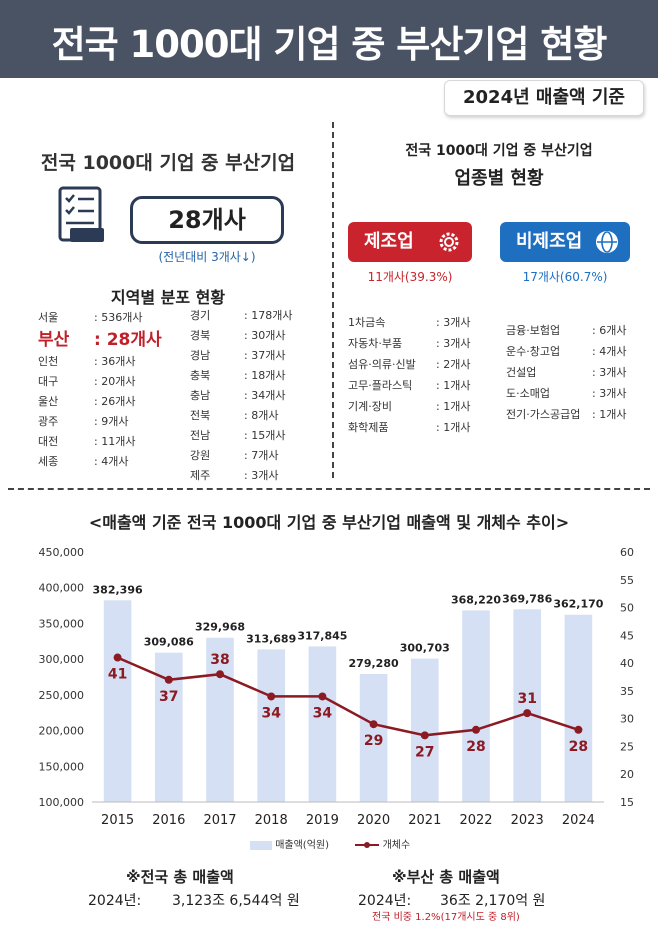 The height and width of the screenshot is (927, 658). I want to click on region-name: 전북, so click(200, 415).